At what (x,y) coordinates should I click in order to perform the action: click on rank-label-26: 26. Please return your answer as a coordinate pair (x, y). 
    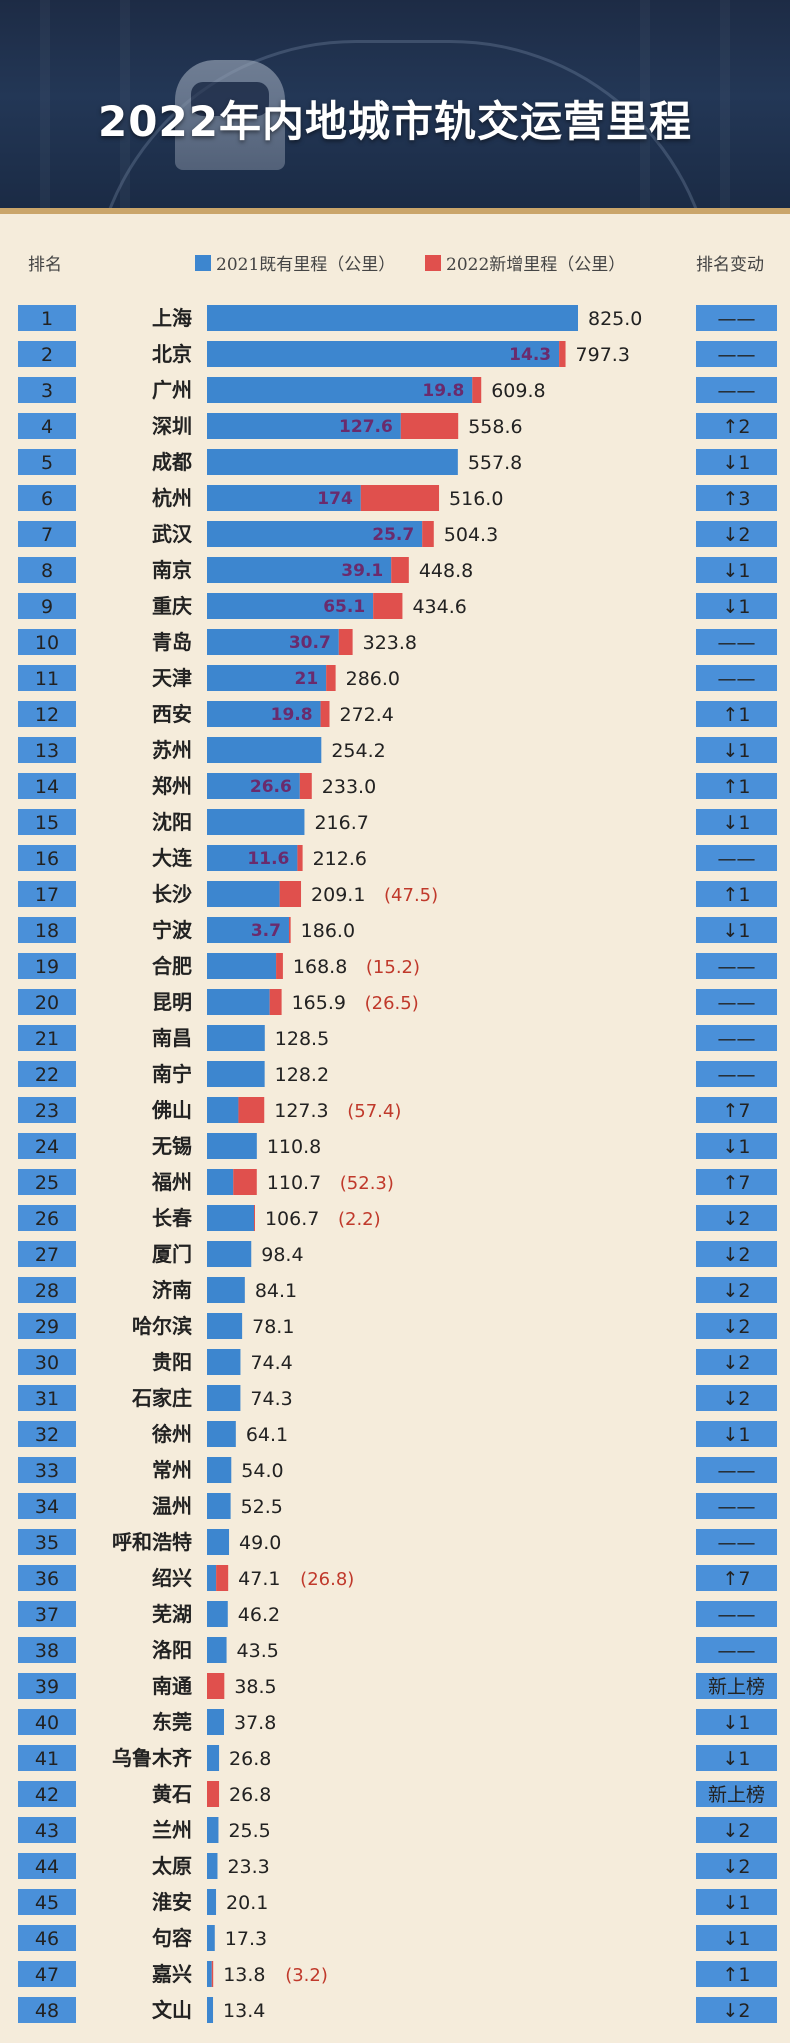
    Looking at the image, I should click on (47, 1219).